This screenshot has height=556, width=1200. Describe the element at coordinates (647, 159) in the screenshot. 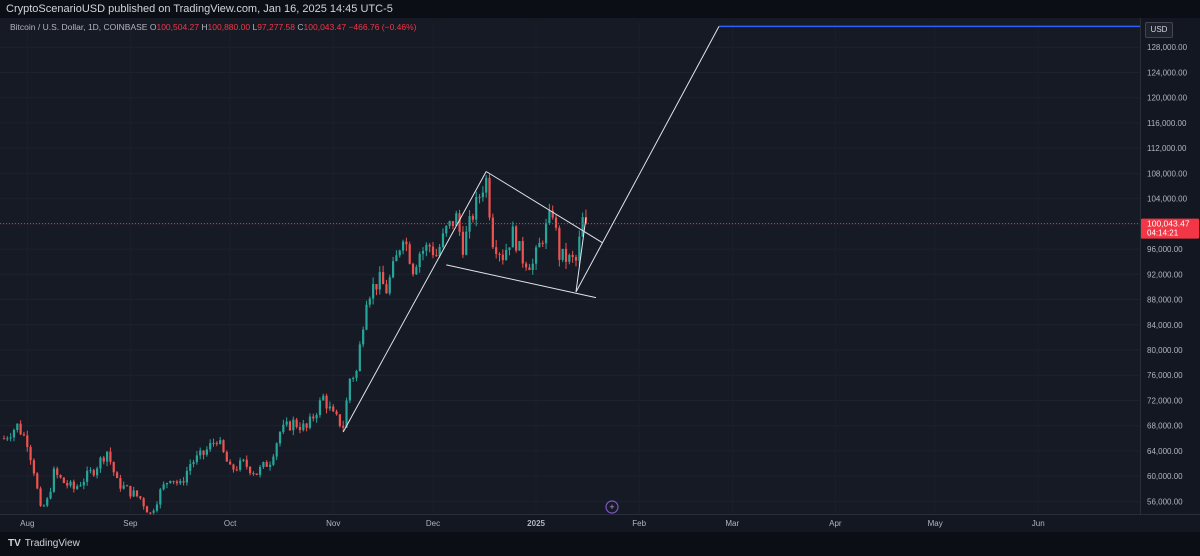

I see `projection-line` at that location.